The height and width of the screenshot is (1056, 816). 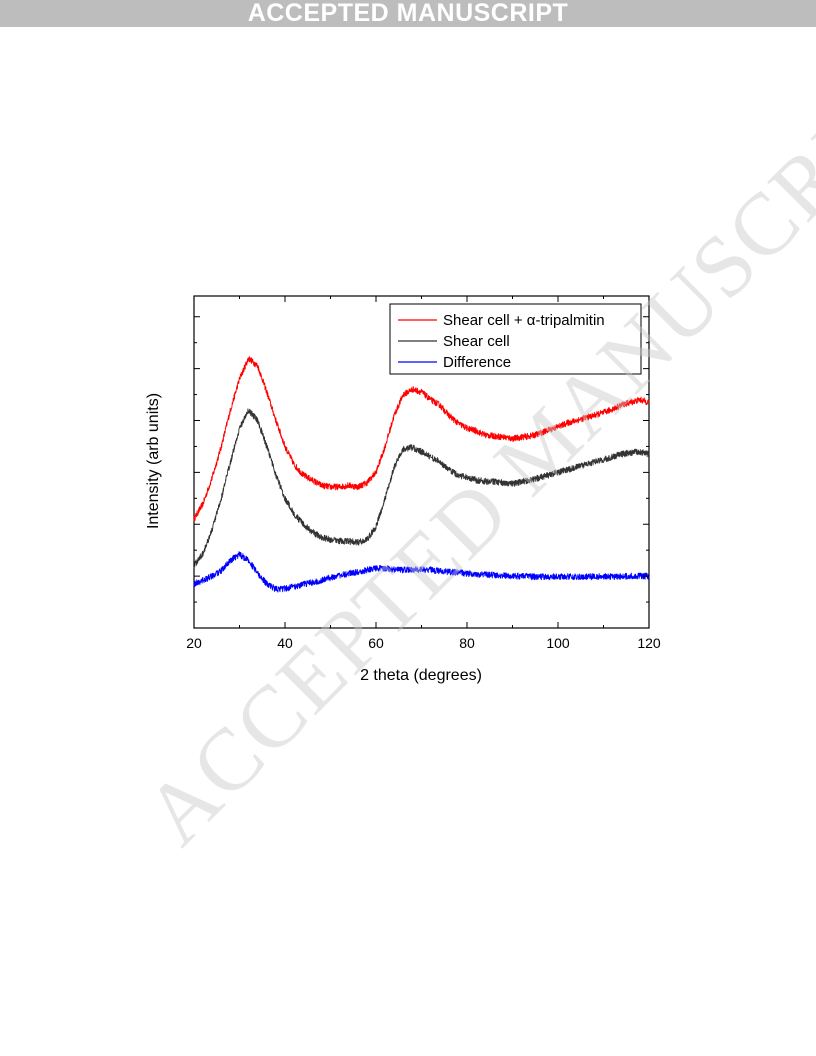 What do you see at coordinates (408, 13) in the screenshot?
I see `accepted-manuscript-banner: ACCEPTED MANUSCRIPT` at bounding box center [408, 13].